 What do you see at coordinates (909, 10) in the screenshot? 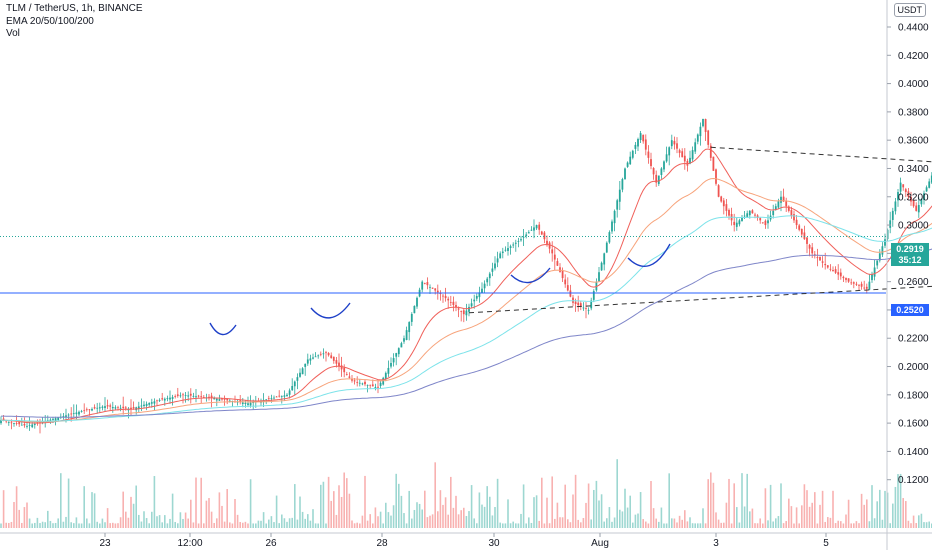
I see `currency-button: USDT` at bounding box center [909, 10].